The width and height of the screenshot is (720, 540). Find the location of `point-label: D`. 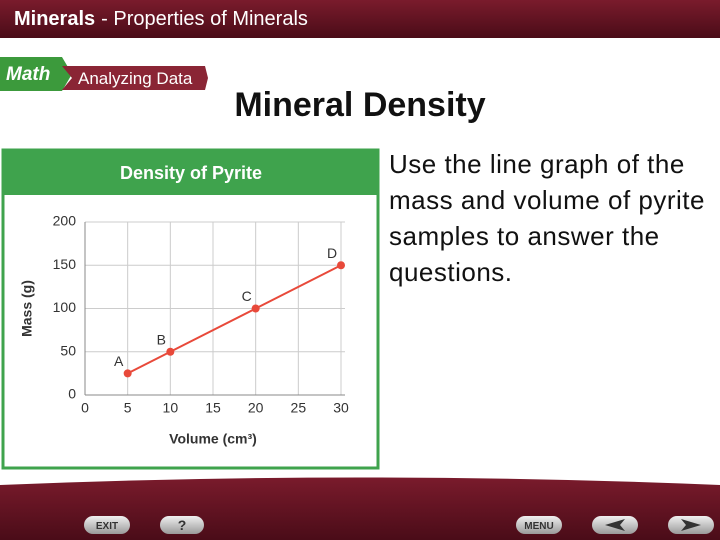

point-label: D is located at coordinates (332, 253).